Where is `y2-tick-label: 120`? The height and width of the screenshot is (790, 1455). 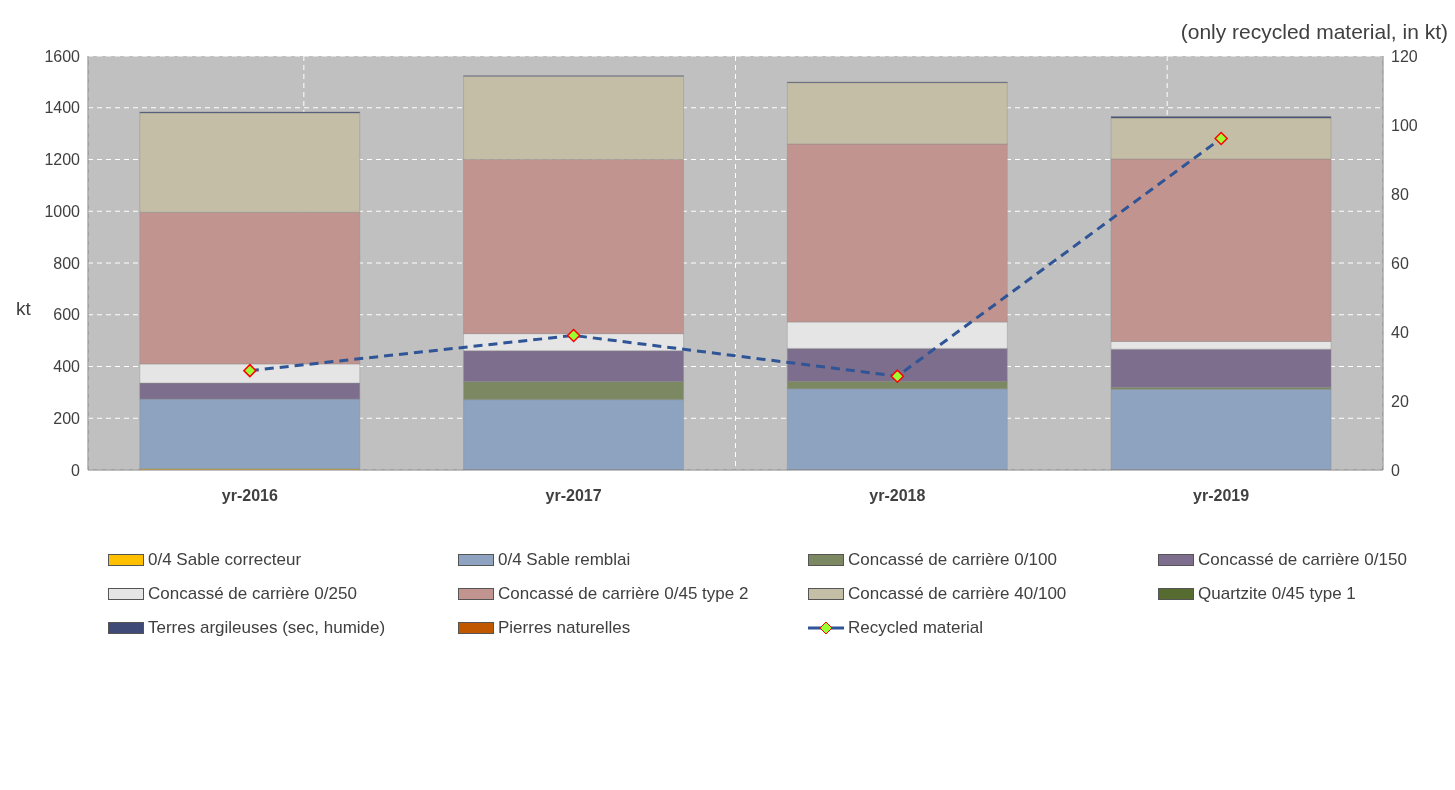 y2-tick-label: 120 is located at coordinates (1404, 56).